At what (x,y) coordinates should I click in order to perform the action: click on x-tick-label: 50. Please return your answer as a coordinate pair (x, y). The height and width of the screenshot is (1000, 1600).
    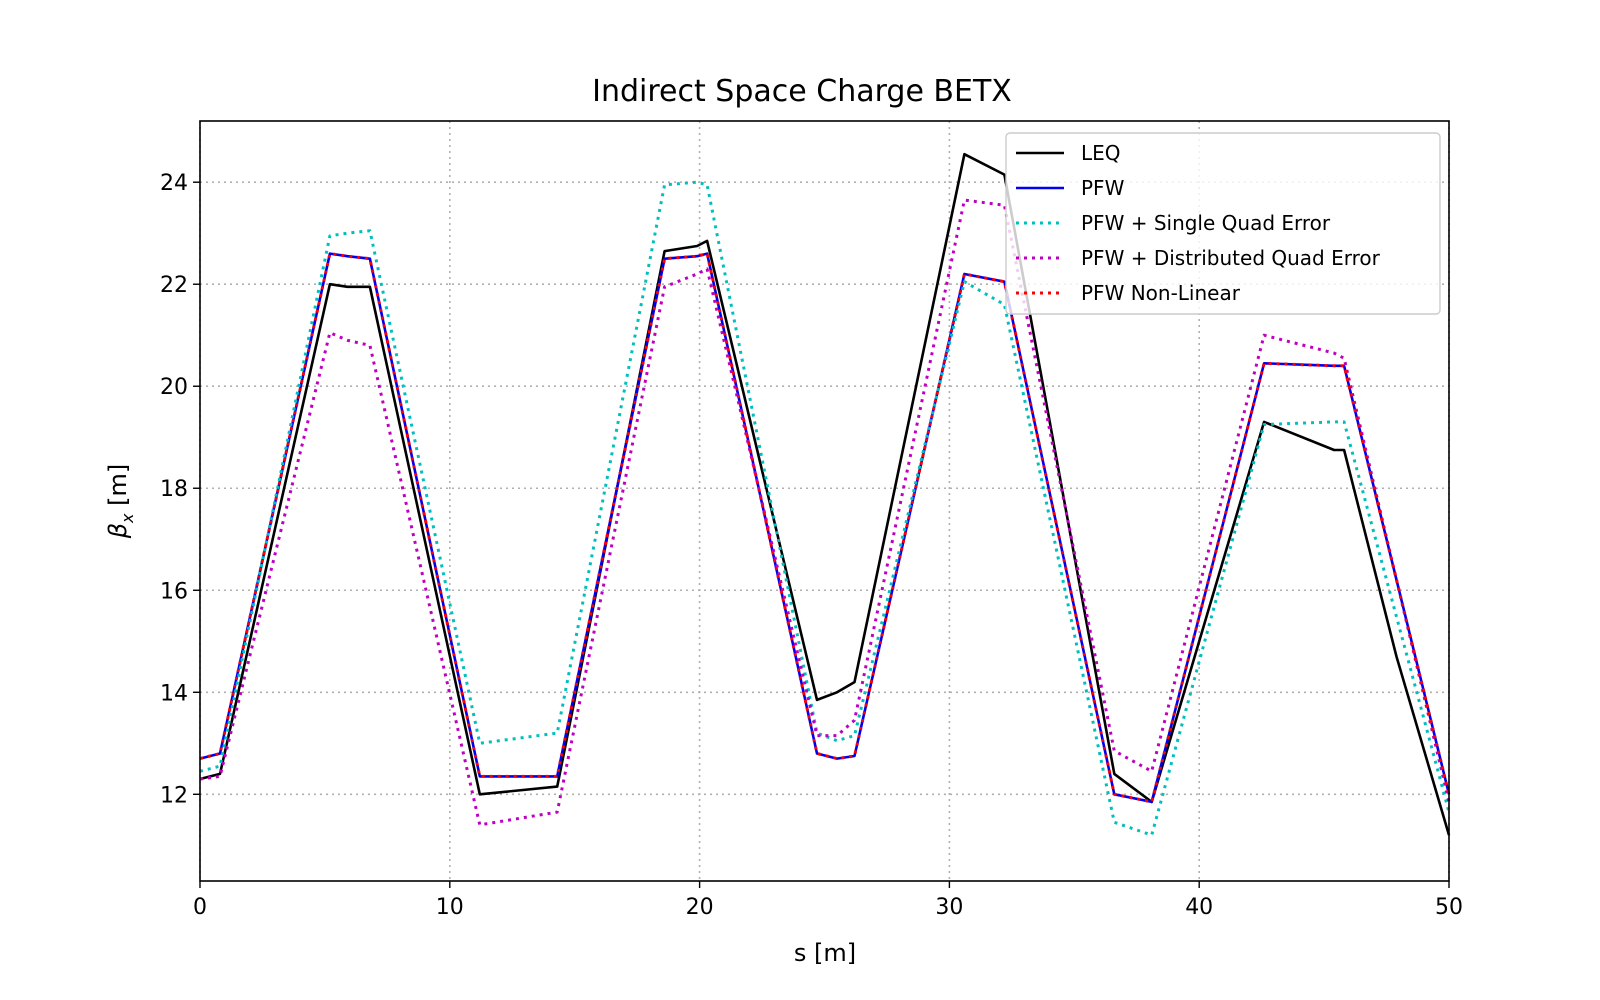
    Looking at the image, I should click on (1449, 907).